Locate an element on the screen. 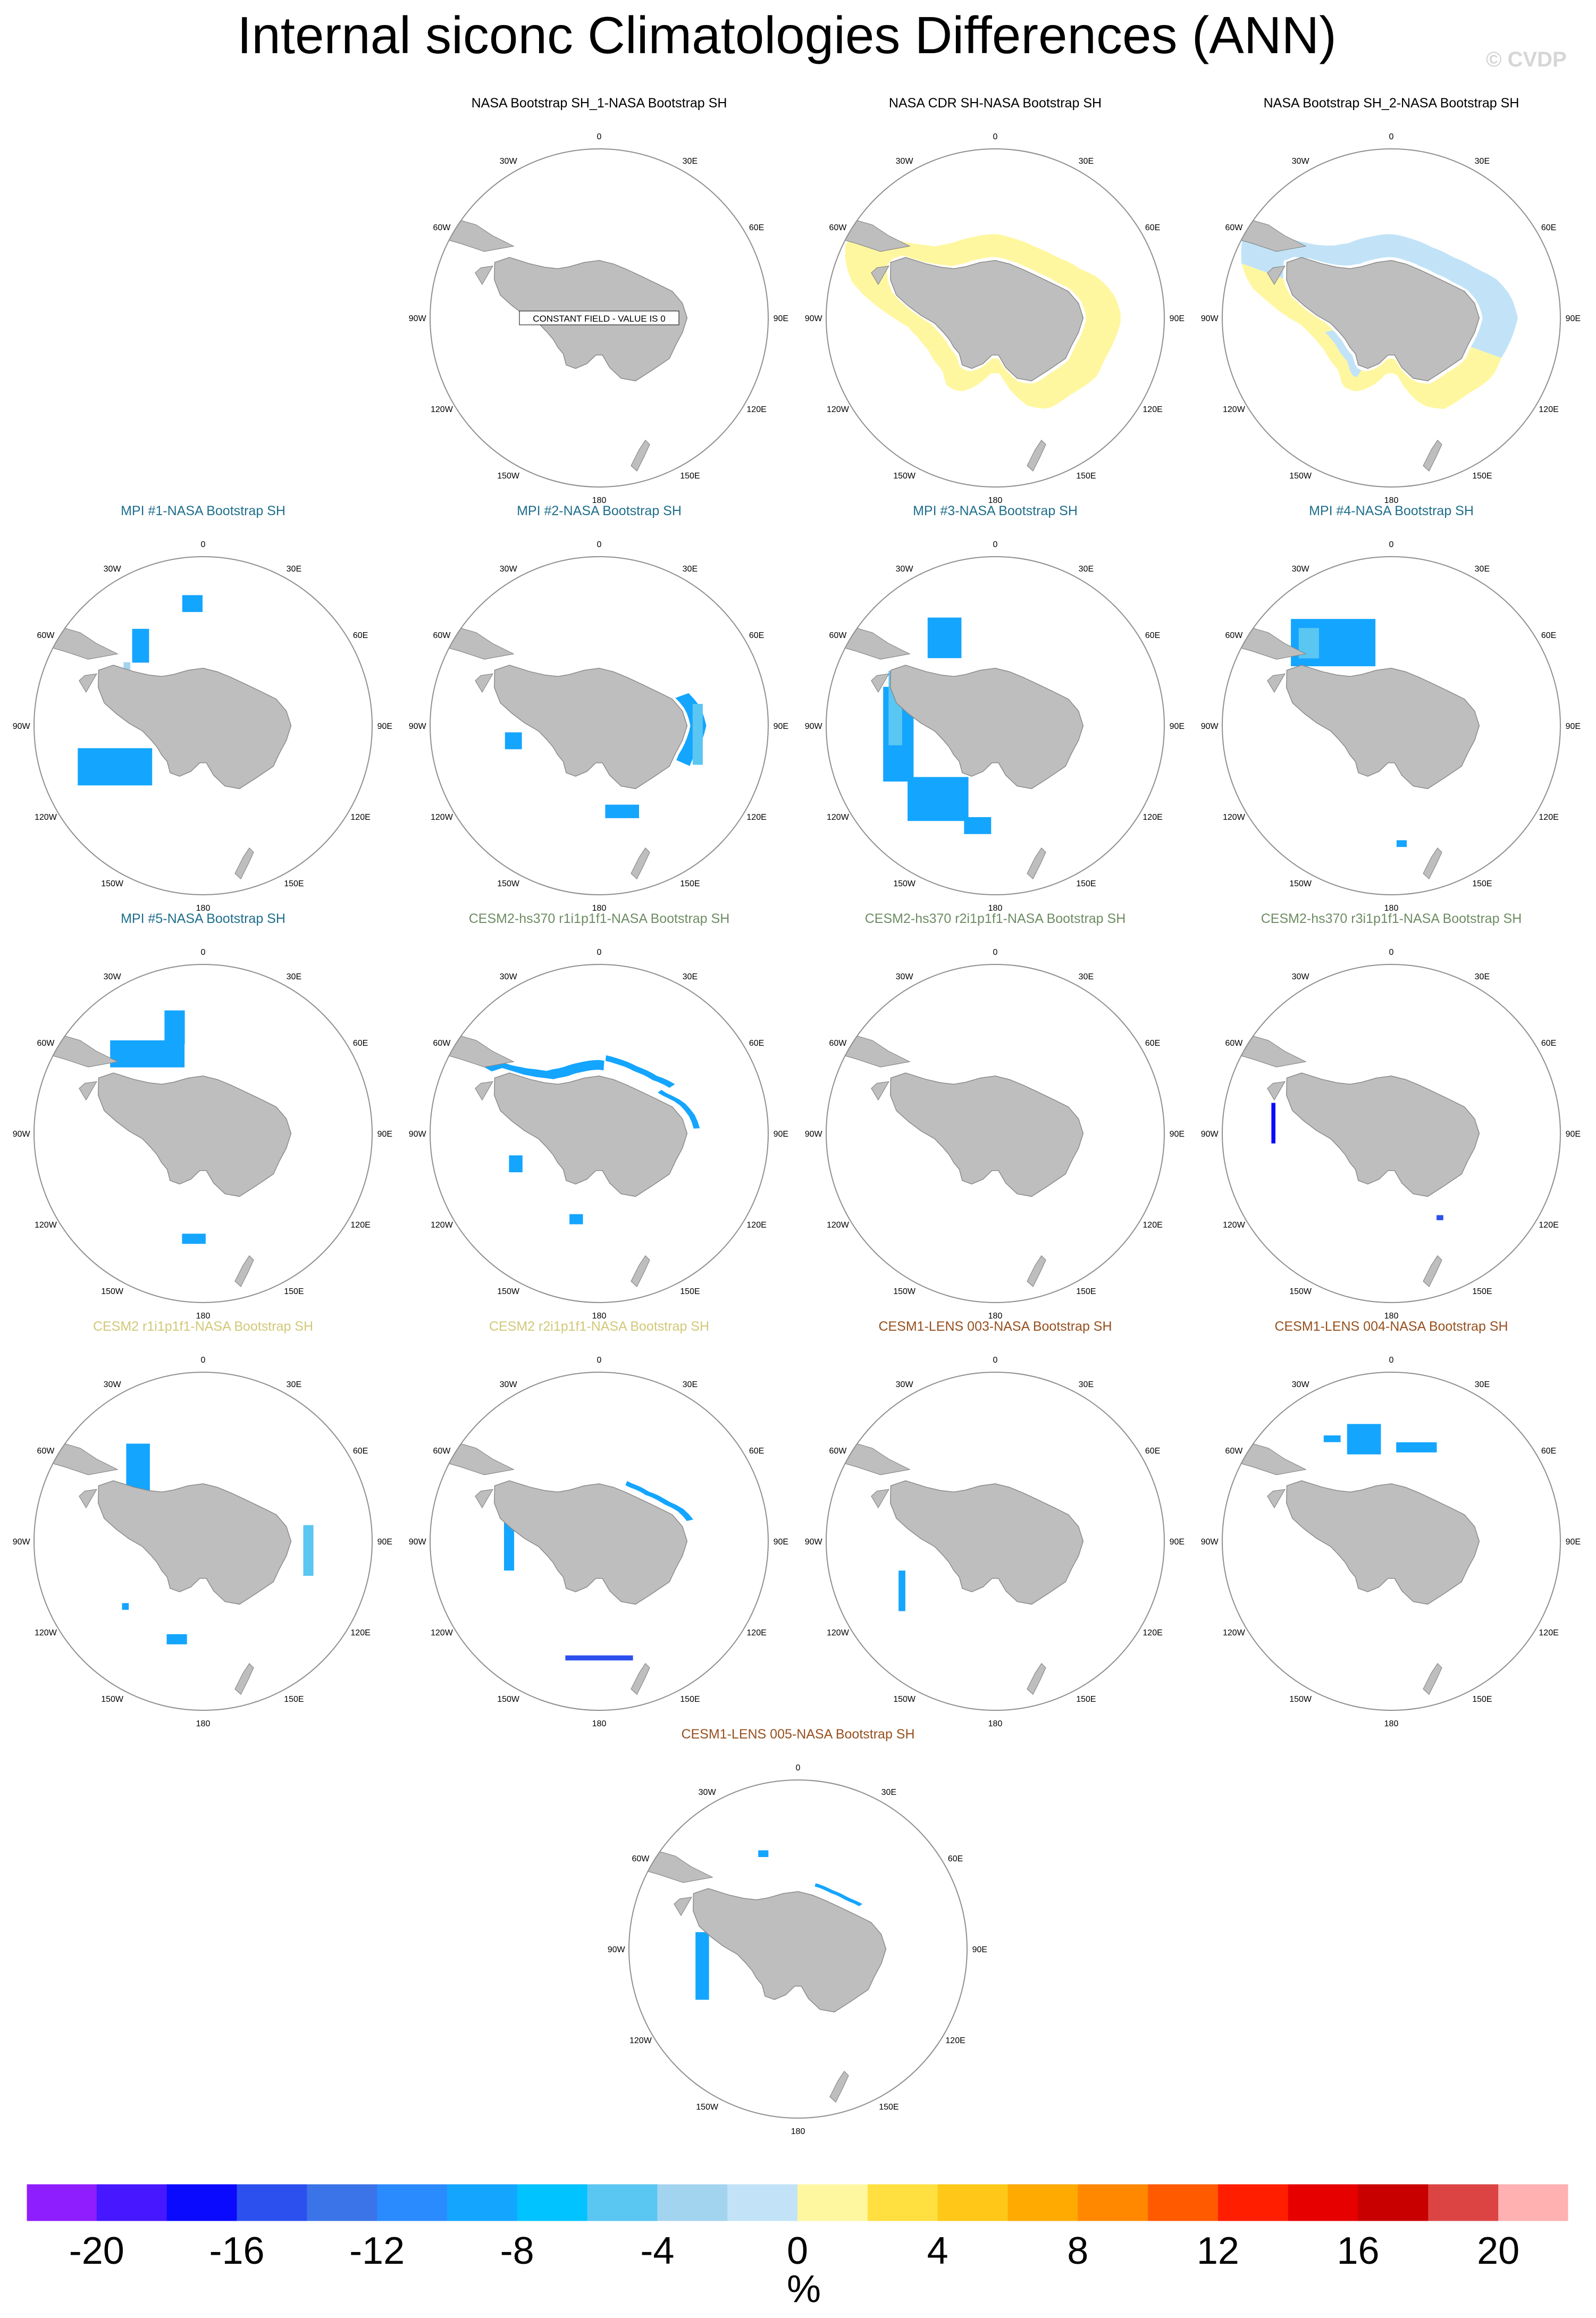 Image resolution: width=1596 pixels, height=2318 pixels. panel-title: MPI #1-NASA Bootstrap SH is located at coordinates (203, 510).